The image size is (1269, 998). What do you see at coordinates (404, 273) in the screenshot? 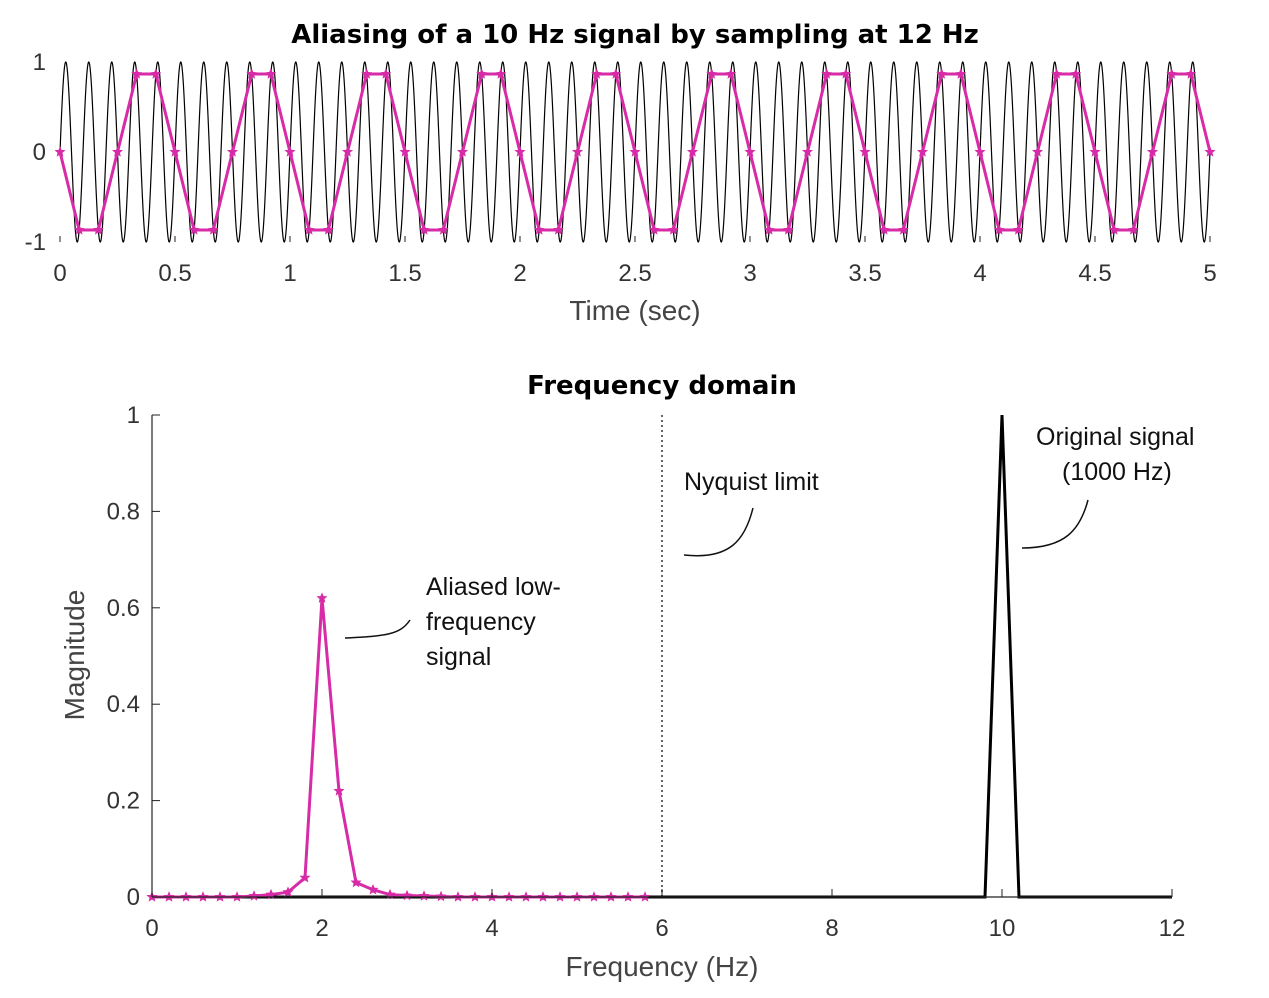
I see `time-x-tick-label: 1.5` at bounding box center [404, 273].